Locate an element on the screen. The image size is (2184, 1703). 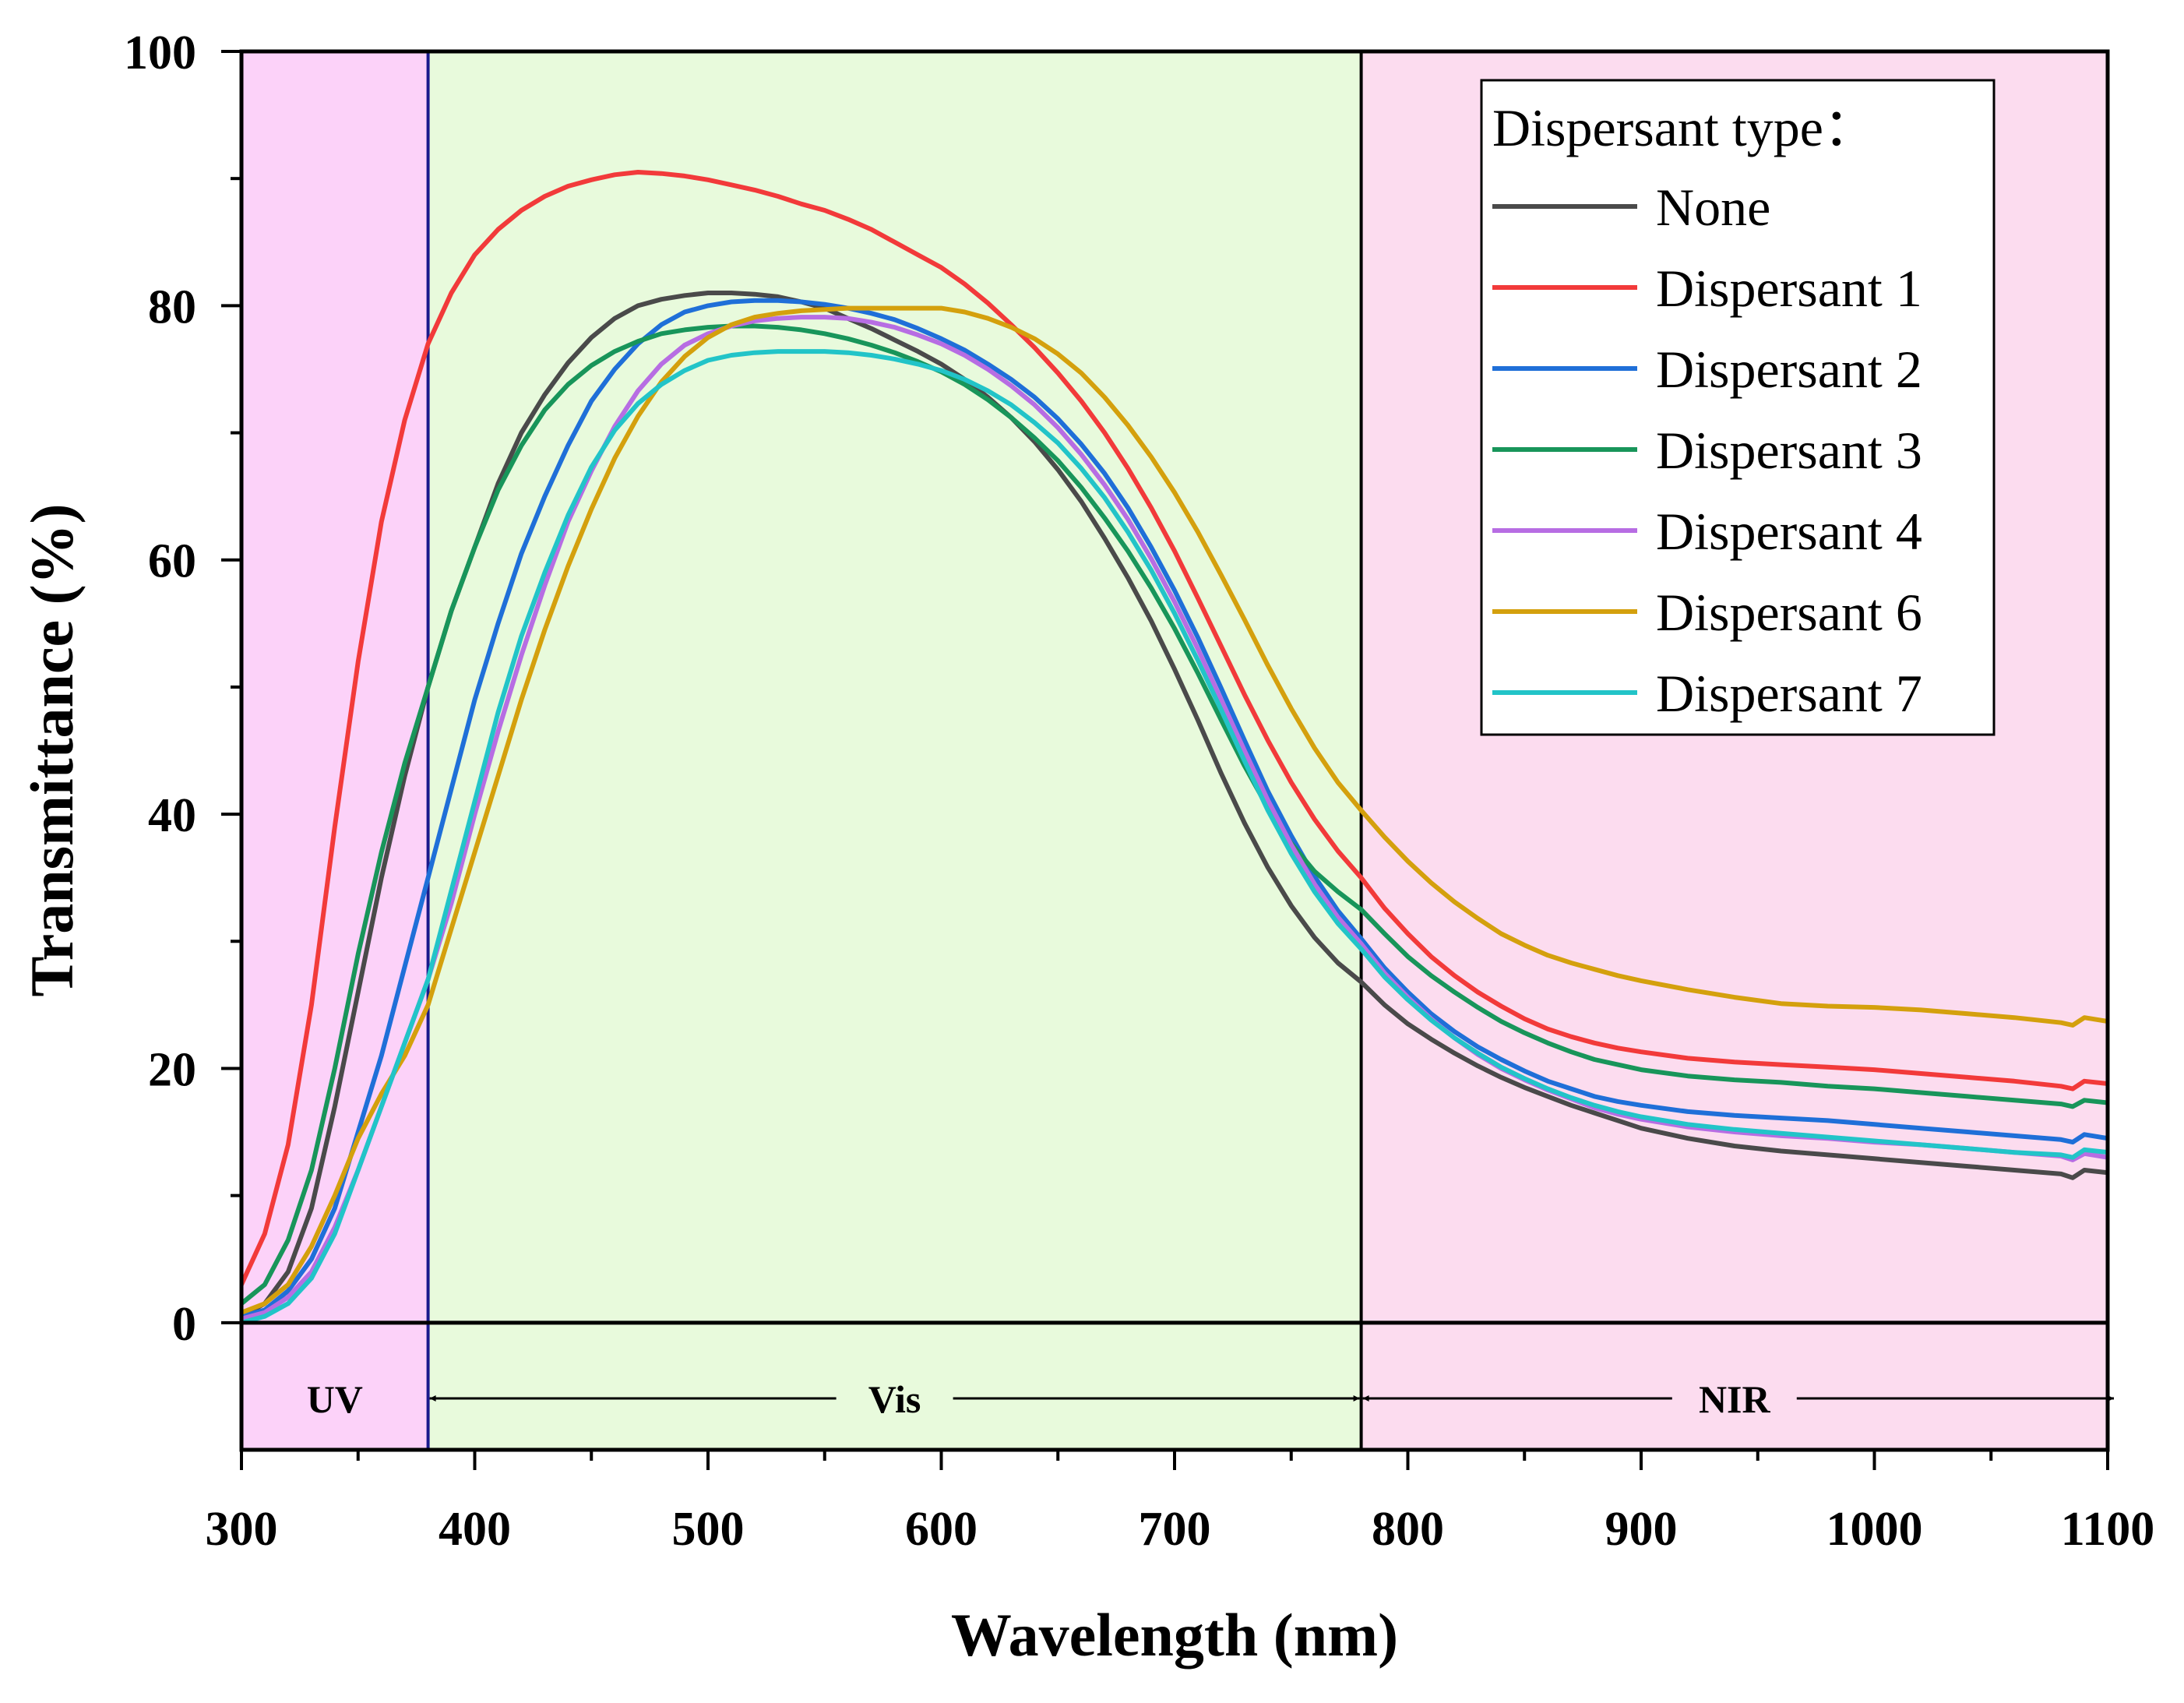
x-tick-label-1000: 1000 is located at coordinates (1875, 1529).